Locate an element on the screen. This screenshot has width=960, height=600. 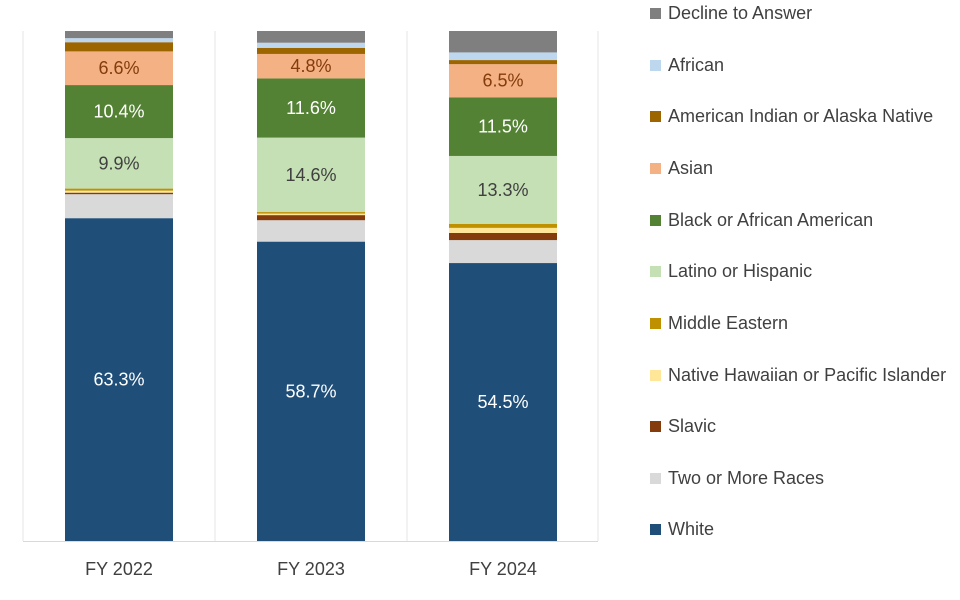
data-label-asian-fy-2024: 6.5% is located at coordinates (502, 81).